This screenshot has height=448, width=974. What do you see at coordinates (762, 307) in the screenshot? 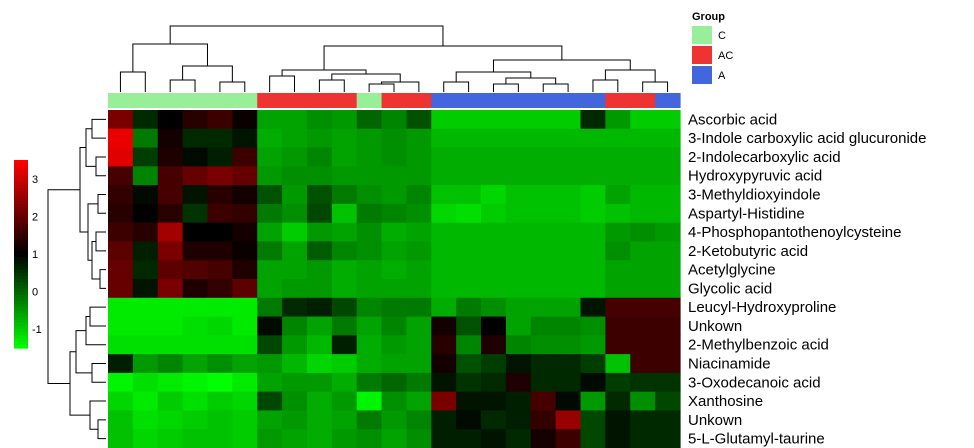
I see `row-label: Leucyl-Hydroxyproline` at bounding box center [762, 307].